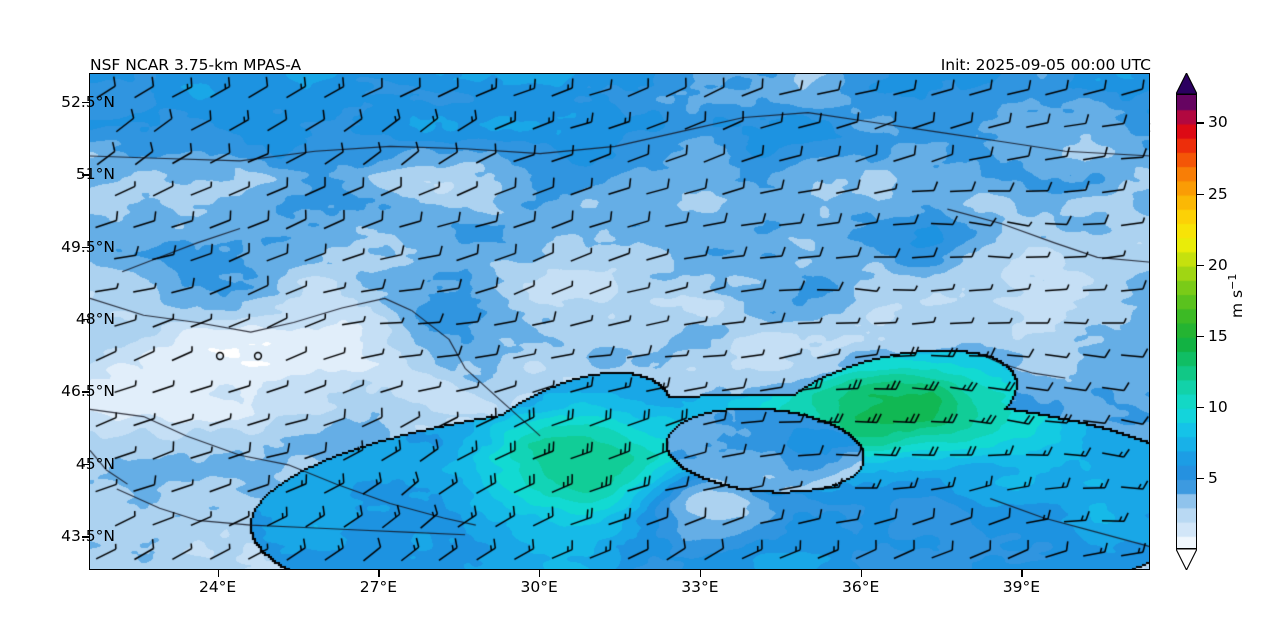 The image size is (1271, 619). I want to click on longitude-tick-label: 39°E, so click(1021, 587).